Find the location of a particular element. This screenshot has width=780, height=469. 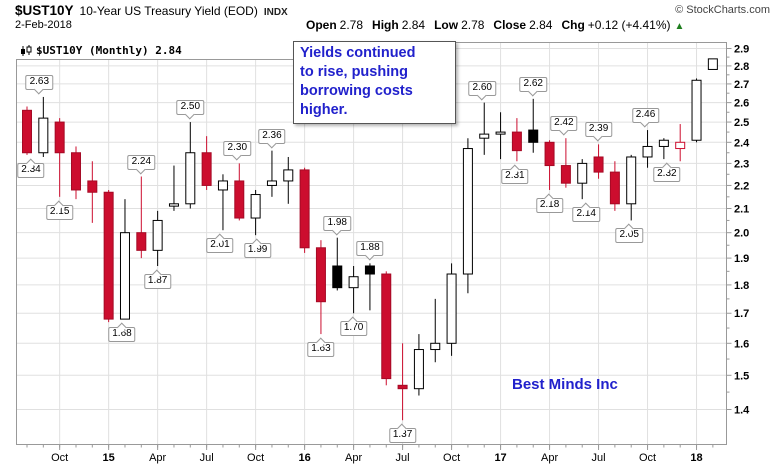

exchange-tag: INDX is located at coordinates (275, 12).